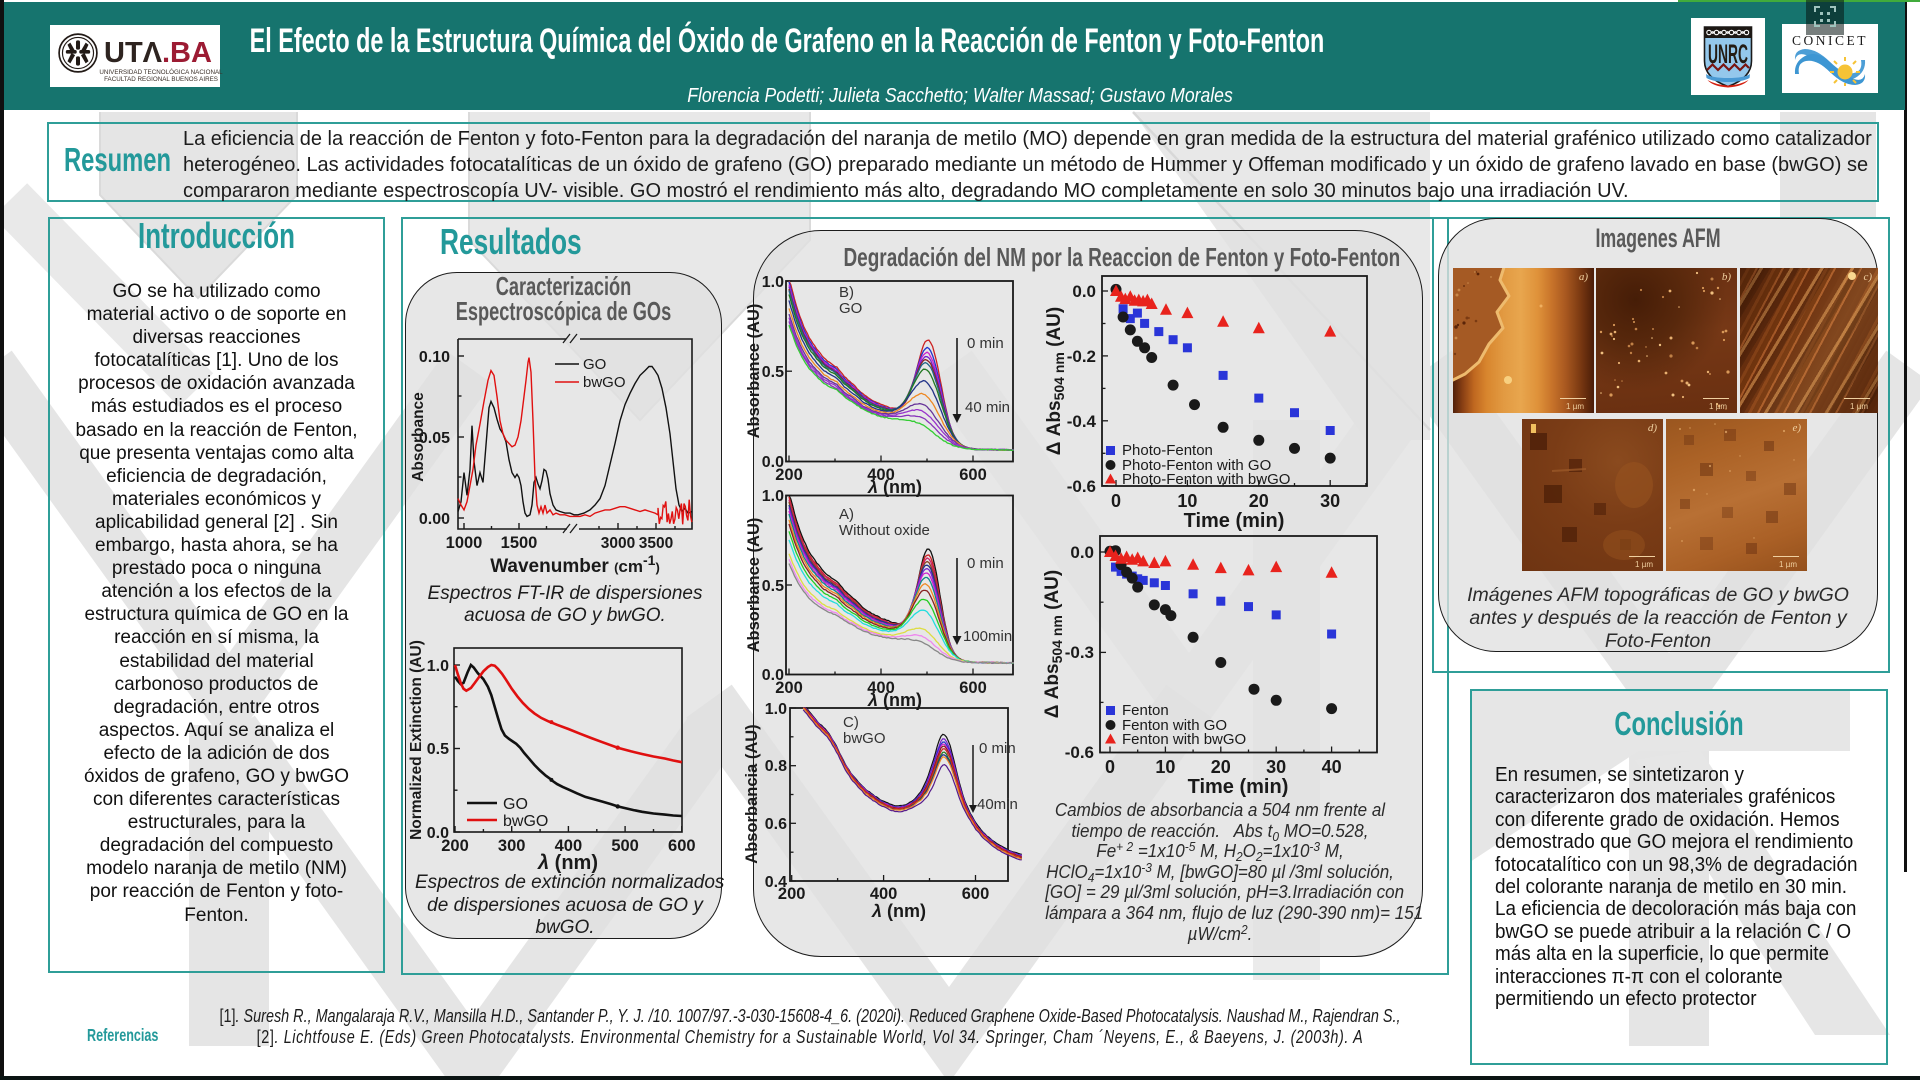 The width and height of the screenshot is (1920, 1080). What do you see at coordinates (618, 543) in the screenshot?
I see `svg-text: 3000` at bounding box center [618, 543].